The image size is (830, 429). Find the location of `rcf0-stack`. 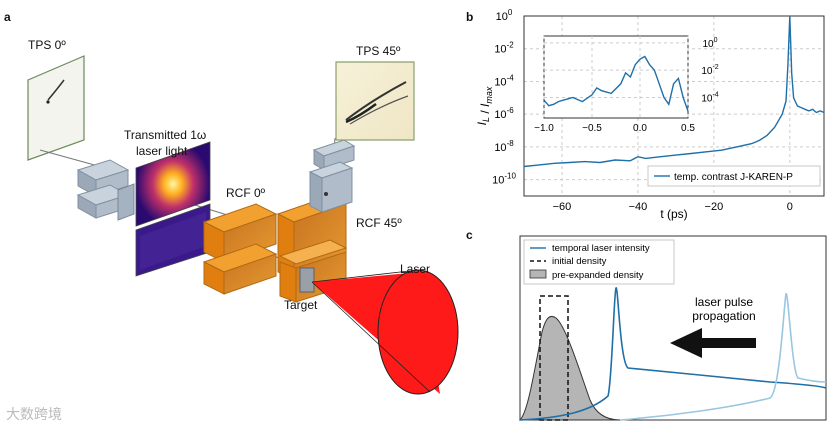

rcf0-stack is located at coordinates (240, 249).